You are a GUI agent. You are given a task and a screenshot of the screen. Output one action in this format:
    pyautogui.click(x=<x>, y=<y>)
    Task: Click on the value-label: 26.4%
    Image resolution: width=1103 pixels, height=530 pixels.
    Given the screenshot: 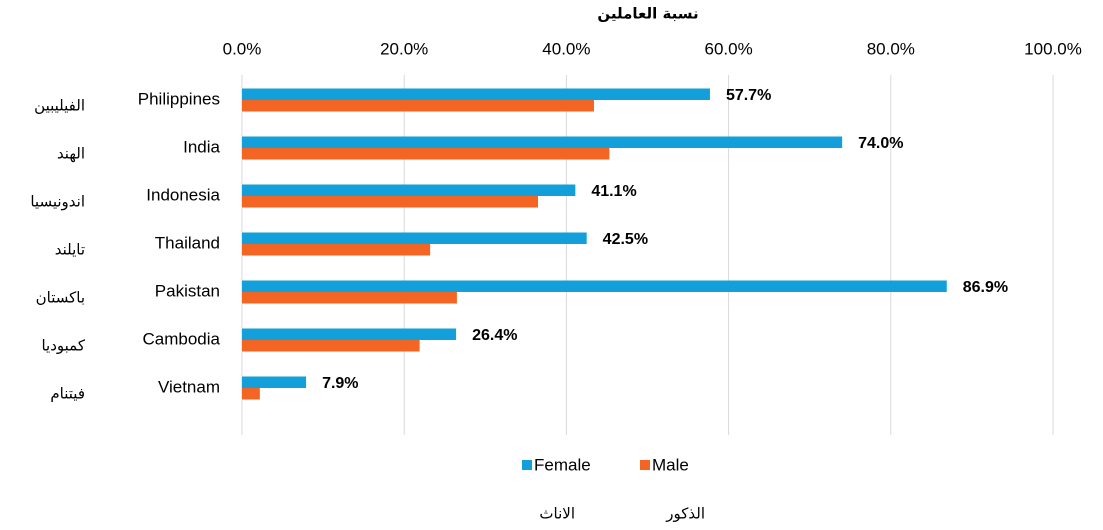 What is the action you would take?
    pyautogui.click(x=494, y=335)
    